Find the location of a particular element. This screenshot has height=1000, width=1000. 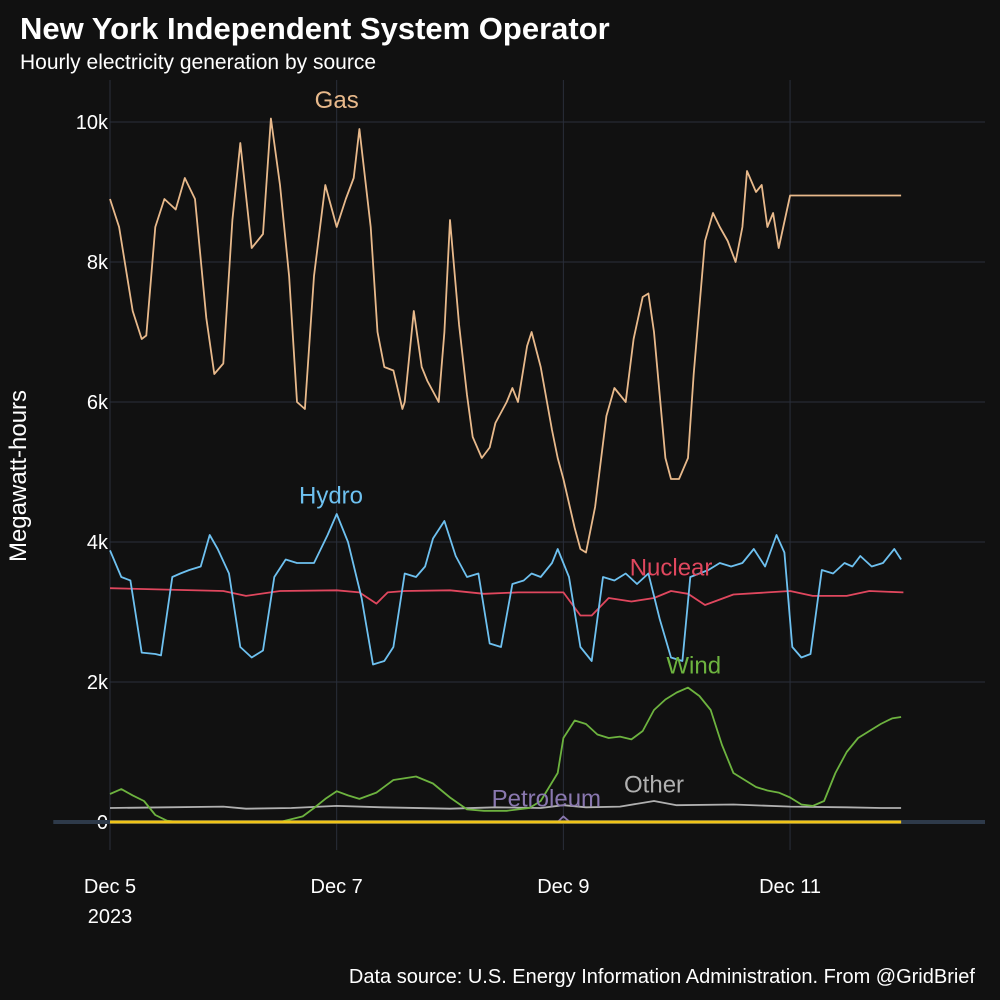

series-label-wind: Wind is located at coordinates (693, 666).